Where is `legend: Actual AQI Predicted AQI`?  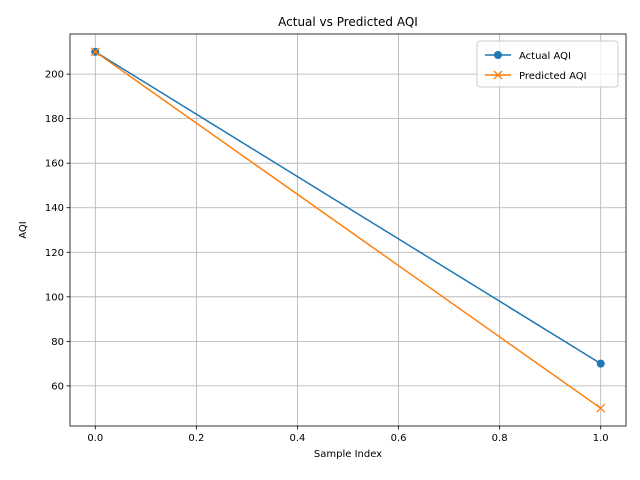 legend: Actual AQI Predicted AQI is located at coordinates (547, 64).